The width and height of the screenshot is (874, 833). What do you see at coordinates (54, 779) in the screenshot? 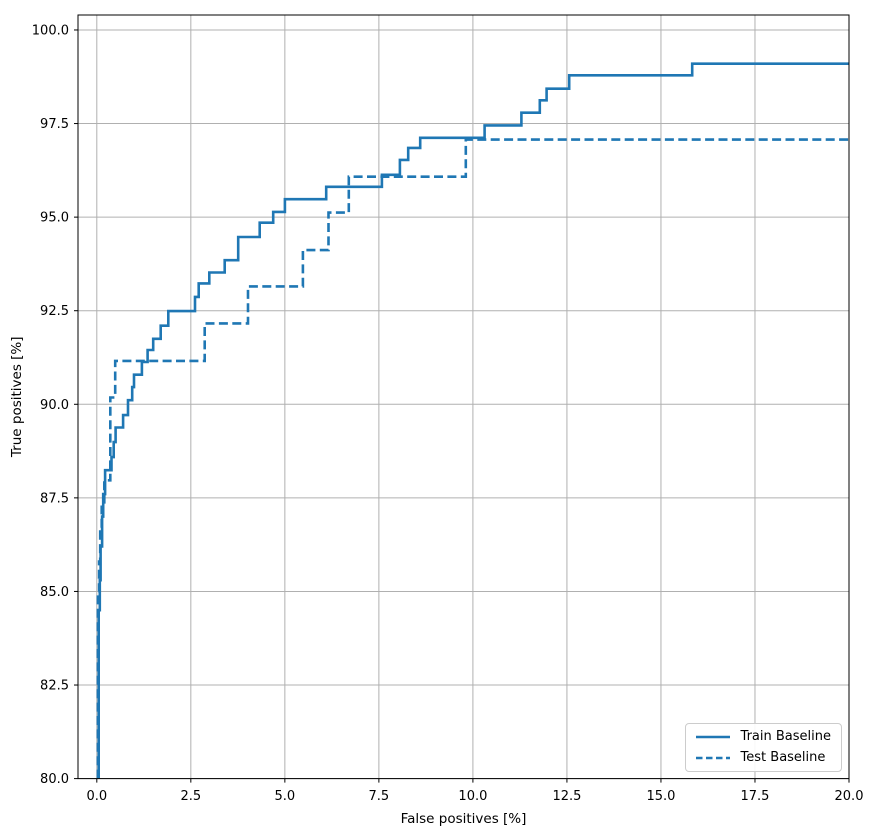
I see `y-tick-label: 80.0` at bounding box center [54, 779].